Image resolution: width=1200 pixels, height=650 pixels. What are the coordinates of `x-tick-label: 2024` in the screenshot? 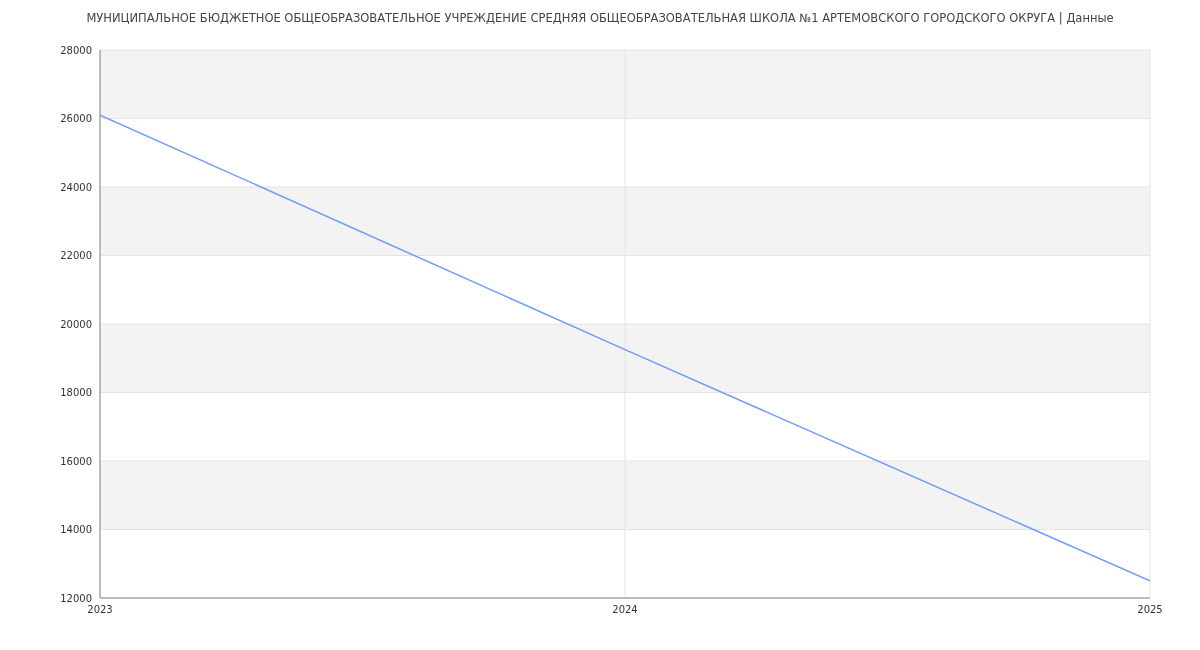 It's located at (625, 610).